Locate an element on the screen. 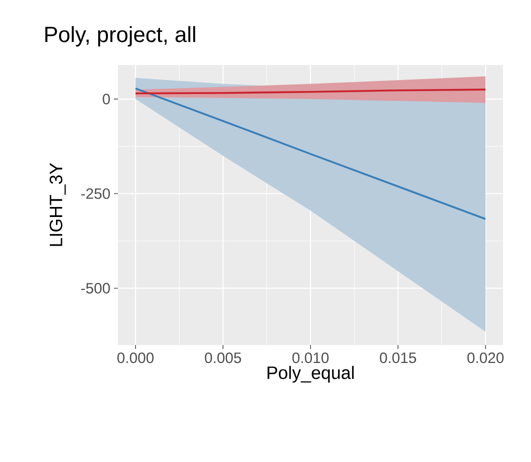  x-tick-label: 0.005 is located at coordinates (223, 358).